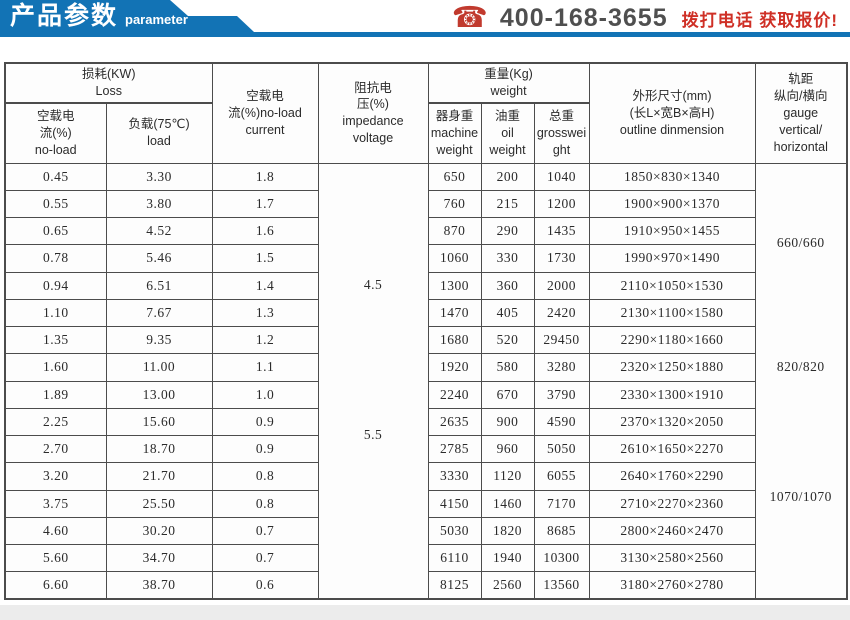 This screenshot has height=620, width=850. Describe the element at coordinates (508, 83) in the screenshot. I see `header-weight-group: 重量(Kg) weight` at that location.